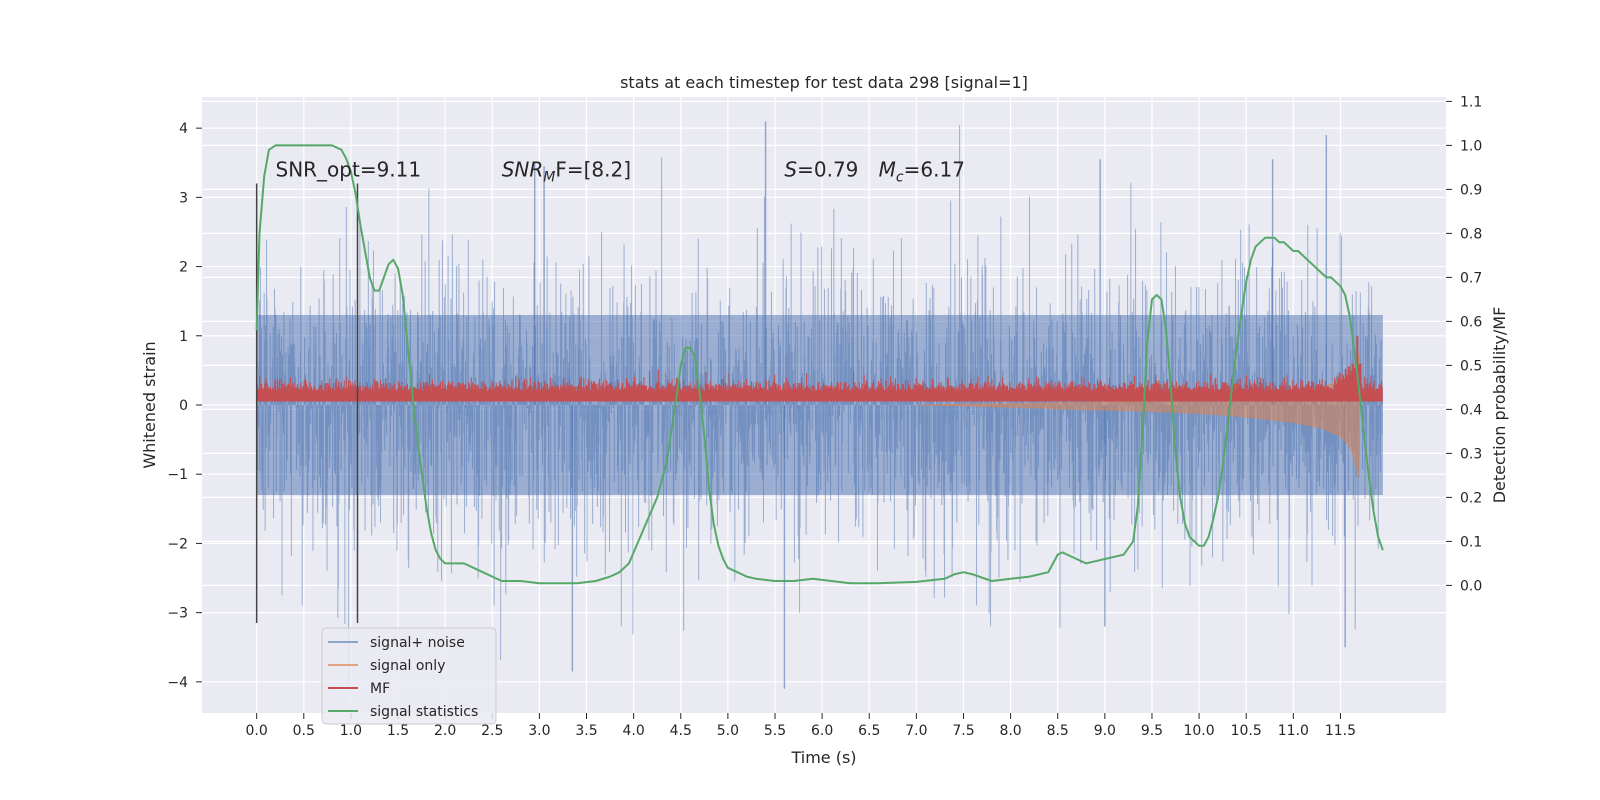  Describe the element at coordinates (1105, 731) in the screenshot. I see `x-tick-label: 9.0` at that location.